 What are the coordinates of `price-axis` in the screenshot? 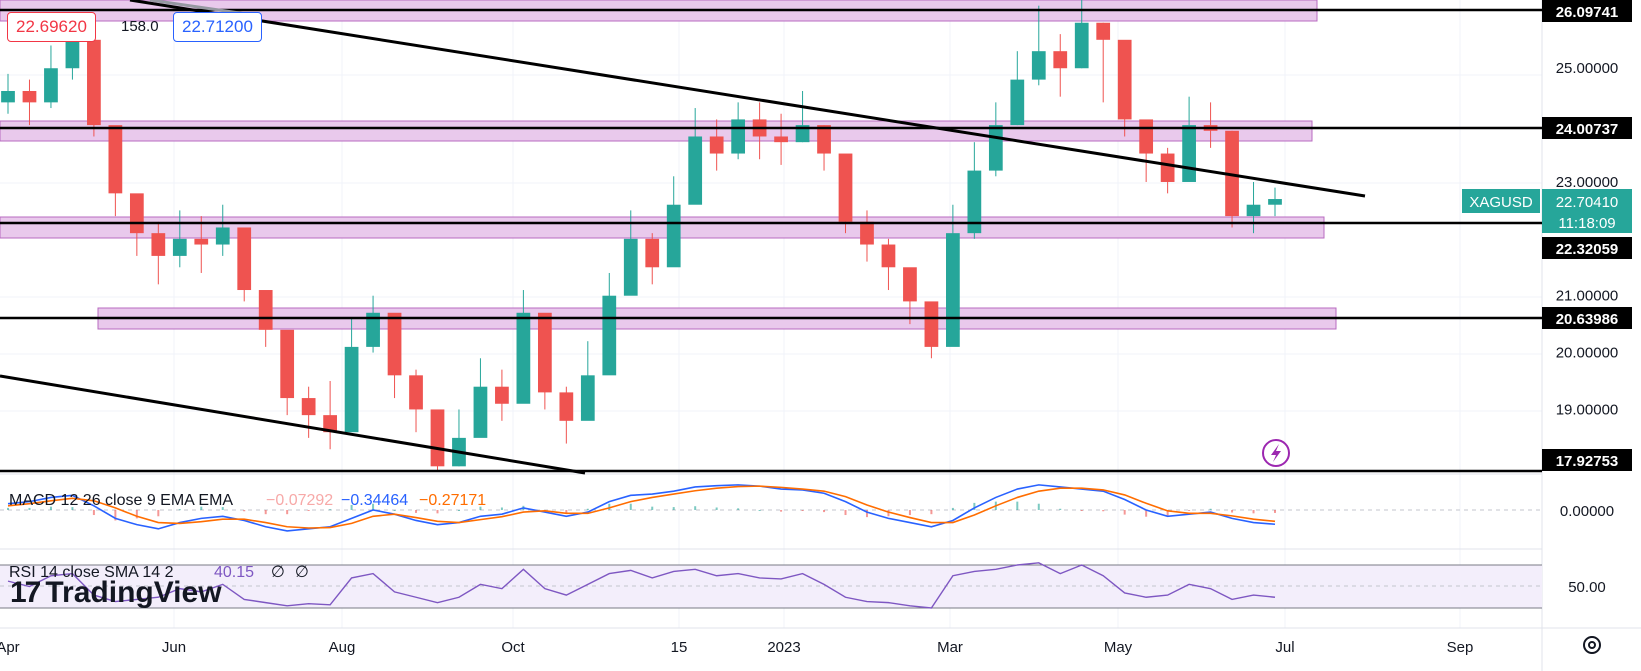 It's located at (1591, 335).